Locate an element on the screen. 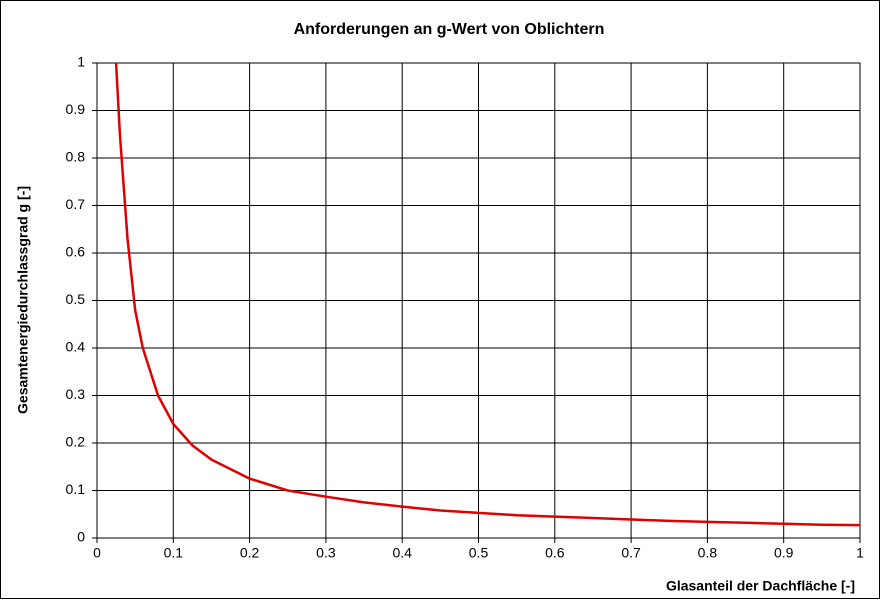  x-tick-label: 0.6 is located at coordinates (555, 553).